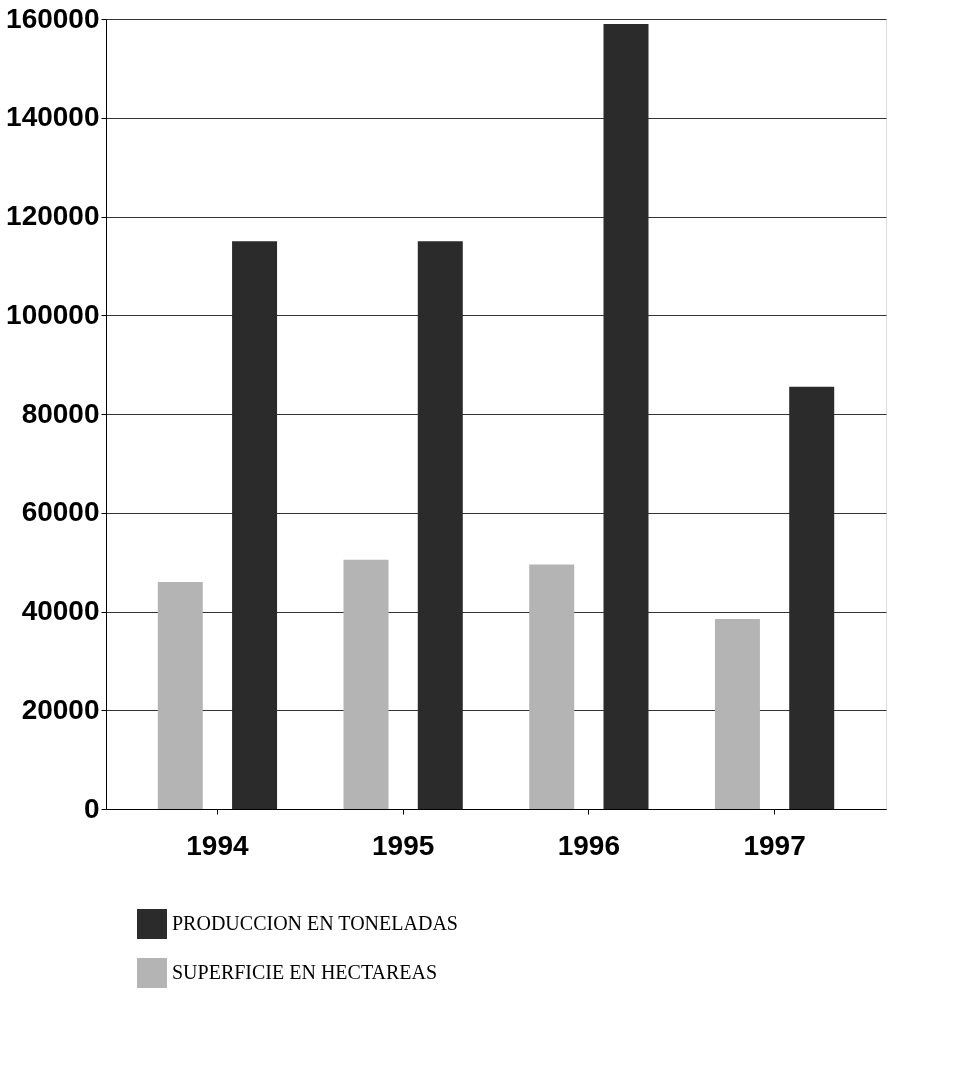  Describe the element at coordinates (60, 413) in the screenshot. I see `y-tick-label: 80000` at that location.